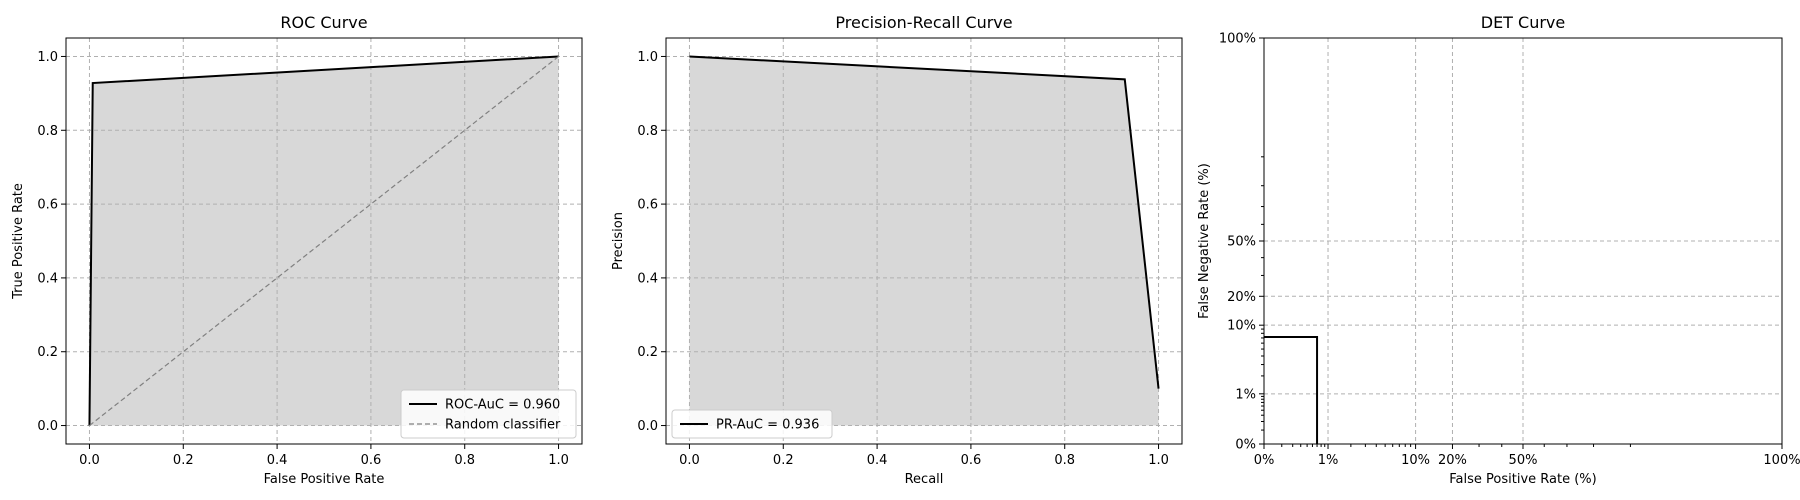 This screenshot has height=500, width=1800. I want to click on legend-label: ROC-AuC = 0.960, so click(502, 405).